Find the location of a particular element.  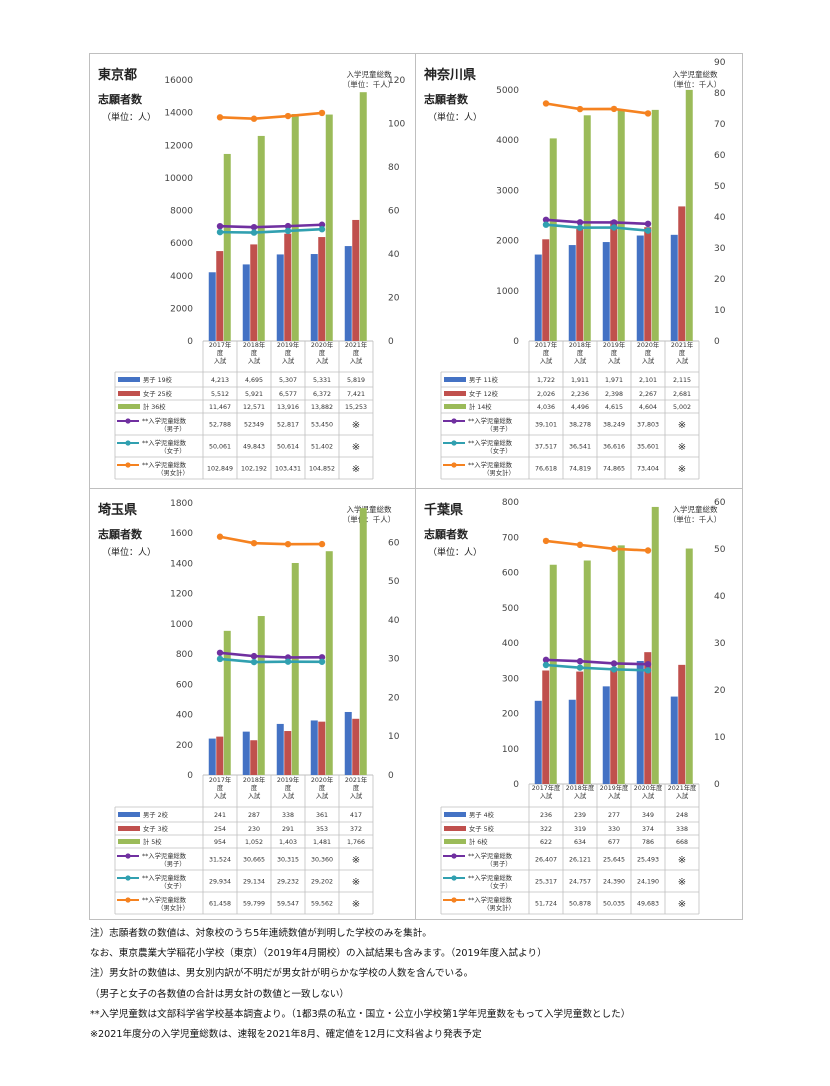

right-tick-label: 30 is located at coordinates (720, 644).